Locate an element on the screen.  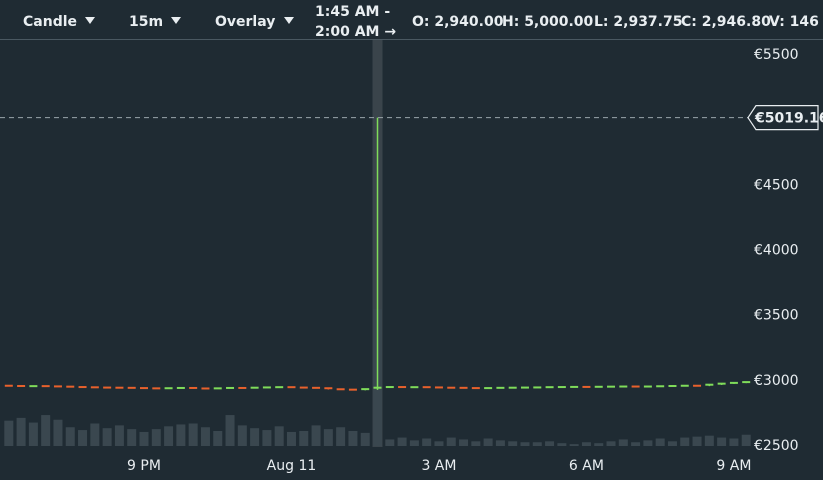
x-tick-label: 6 AM is located at coordinates (586, 466).